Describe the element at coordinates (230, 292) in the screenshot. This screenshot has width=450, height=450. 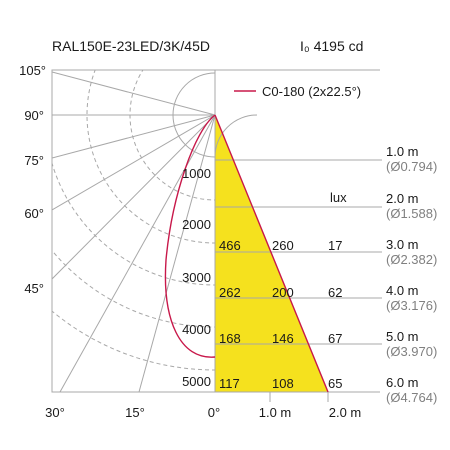
I see `lux-value: 262` at that location.